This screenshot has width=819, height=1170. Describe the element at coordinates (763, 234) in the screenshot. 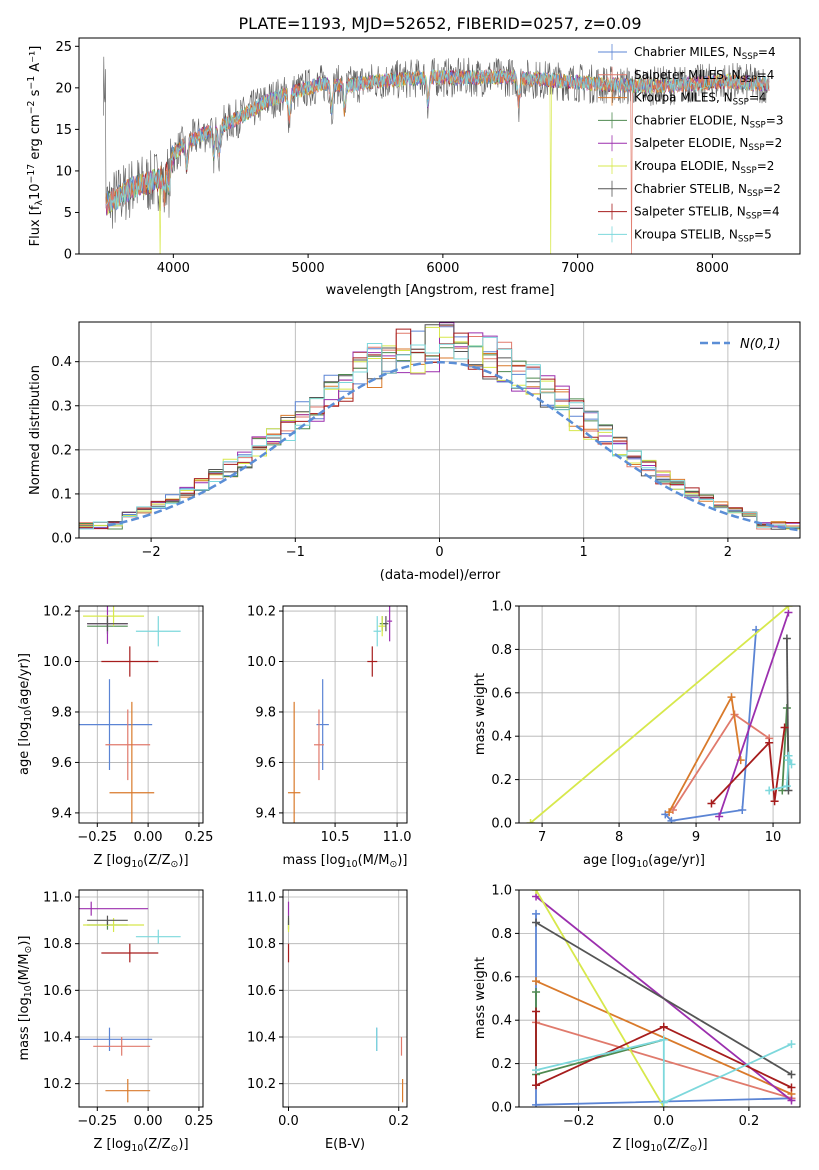

I see `label-span: =5` at that location.